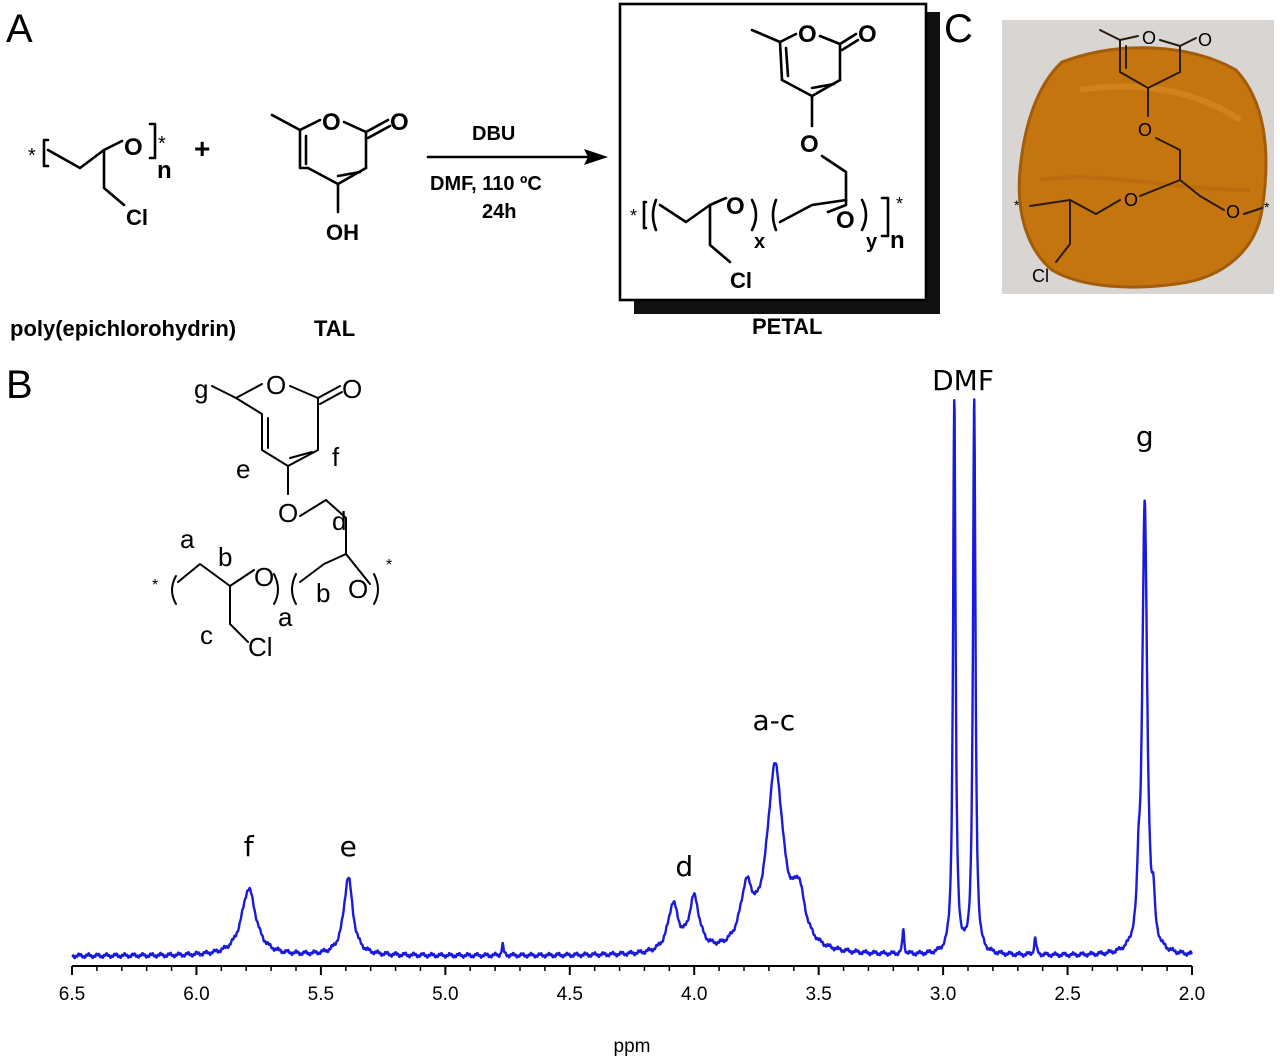 This screenshot has height=1059, width=1280. What do you see at coordinates (1149, 38) in the screenshot?
I see `photo-ring-oxygen: O` at bounding box center [1149, 38].